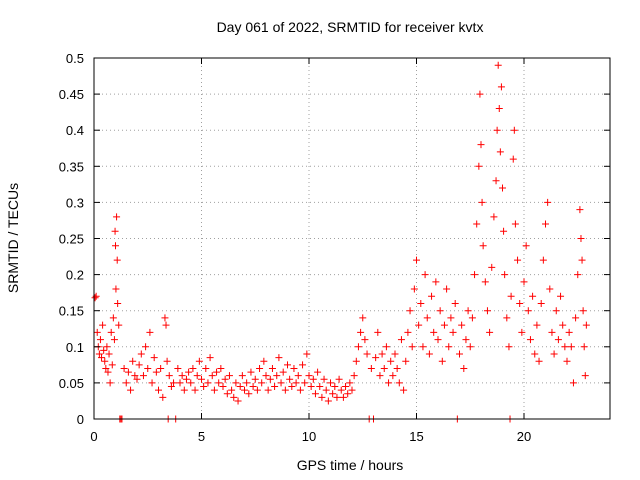 Image resolution: width=640 pixels, height=480 pixels. What do you see at coordinates (524, 436) in the screenshot?
I see `x-tick-label: 20` at bounding box center [524, 436].